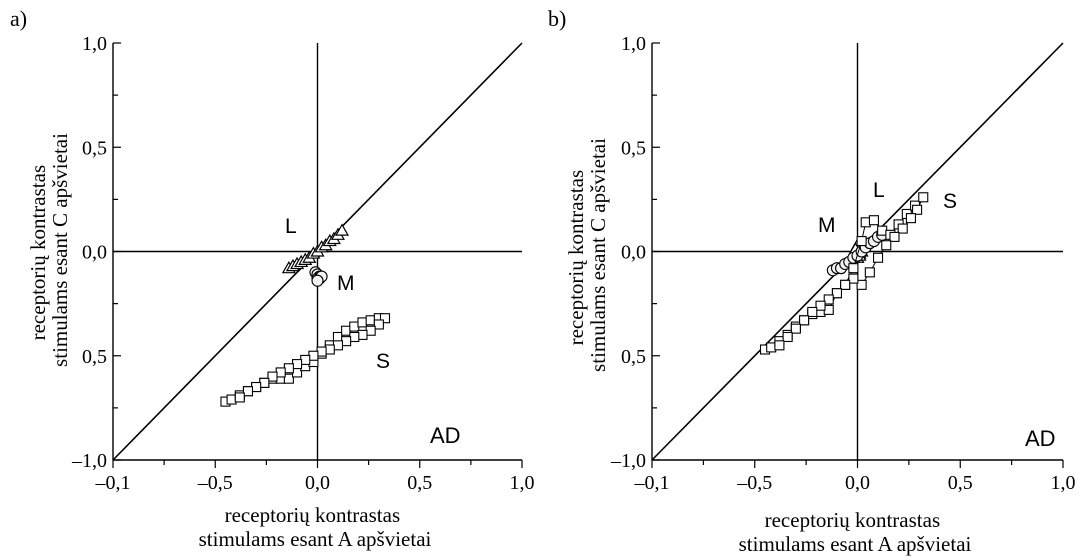 The image size is (1080, 558). What do you see at coordinates (18, 18) in the screenshot?
I see `panel-label: a)` at bounding box center [18, 18].